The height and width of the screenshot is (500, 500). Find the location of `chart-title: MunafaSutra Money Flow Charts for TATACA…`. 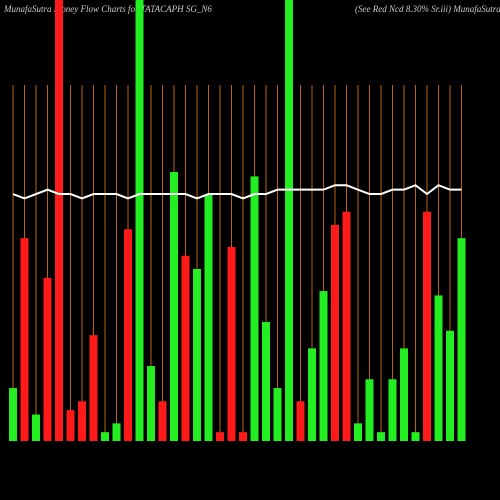

chart-title: MunafaSutra Money Flow Charts for TATACA… is located at coordinates (107, 9).